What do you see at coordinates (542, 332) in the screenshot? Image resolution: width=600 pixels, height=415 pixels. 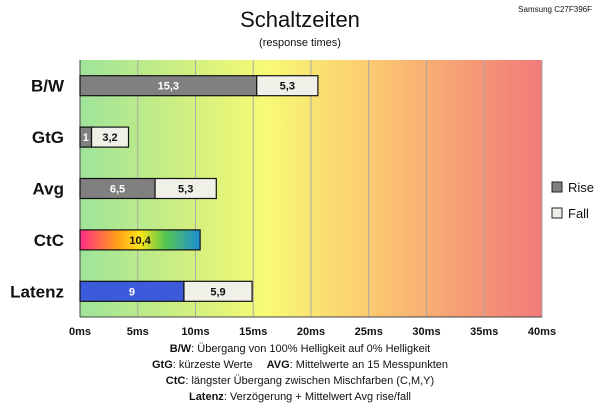 I see `x-tick-label-8: 40ms` at bounding box center [542, 332].